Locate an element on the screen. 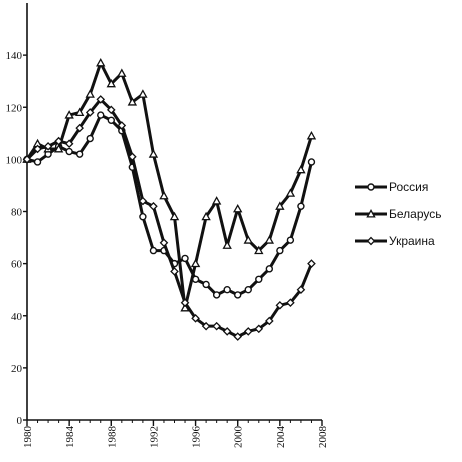  legend-label: Украина is located at coordinates (412, 241).